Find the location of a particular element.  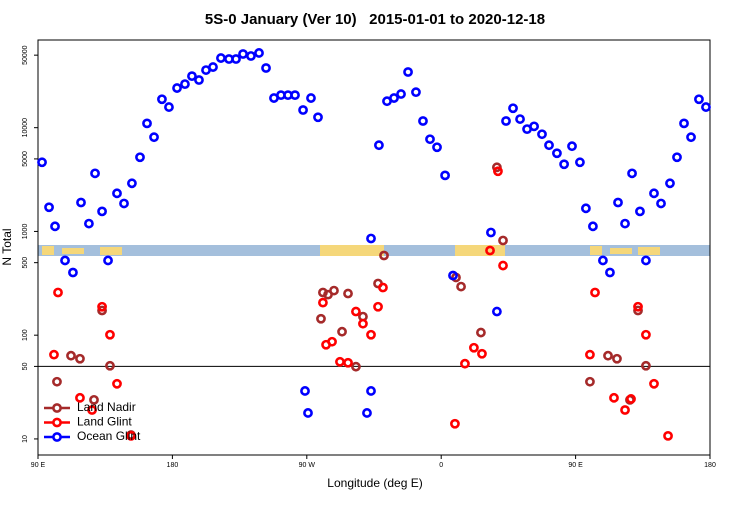

y-tick-label: 10 is located at coordinates (25, 439).